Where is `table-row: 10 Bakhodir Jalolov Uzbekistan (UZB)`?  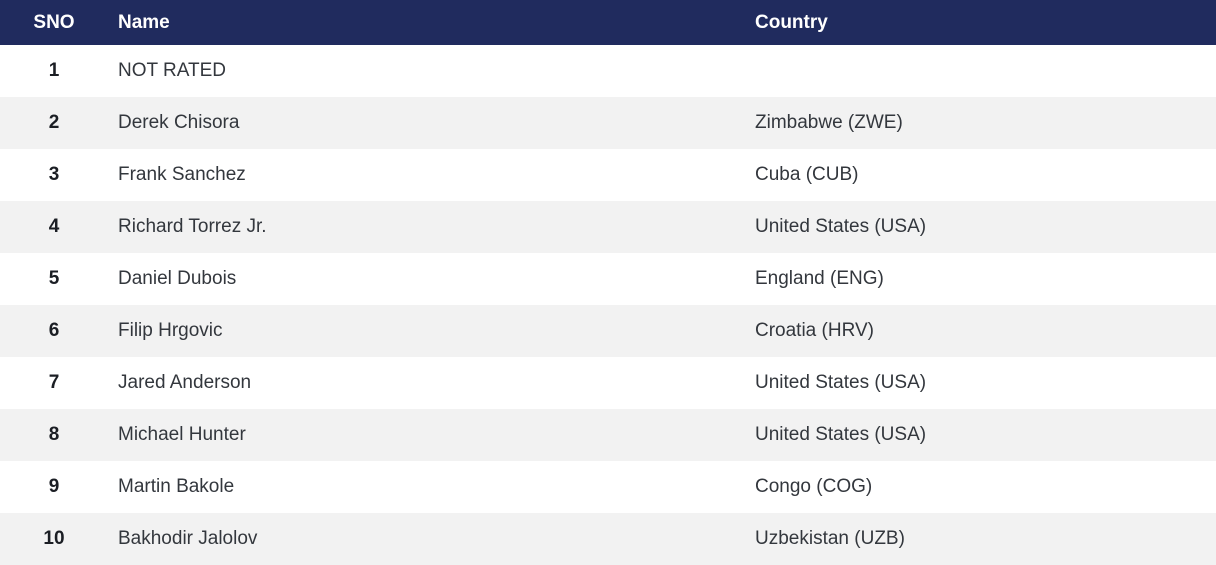 table-row: 10 Bakhodir Jalolov Uzbekistan (UZB) is located at coordinates (608, 539).